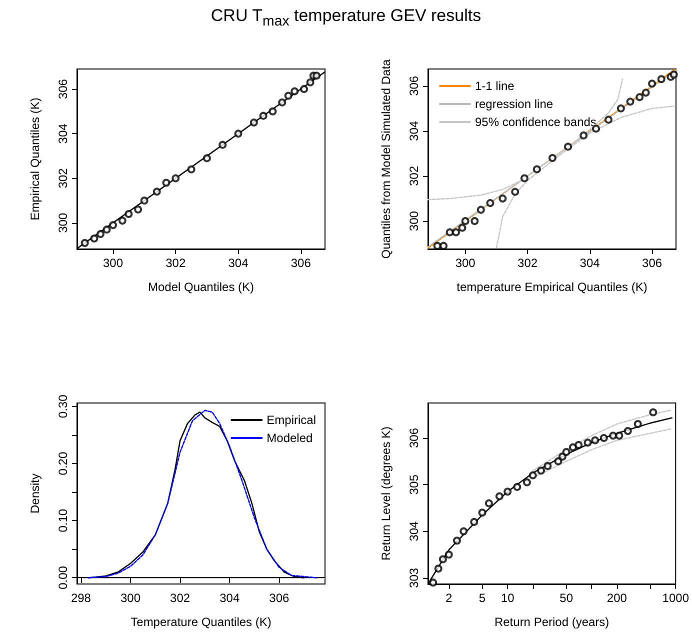 This screenshot has height=644, width=692. I want to click on legend-label: Modeled, so click(289, 438).